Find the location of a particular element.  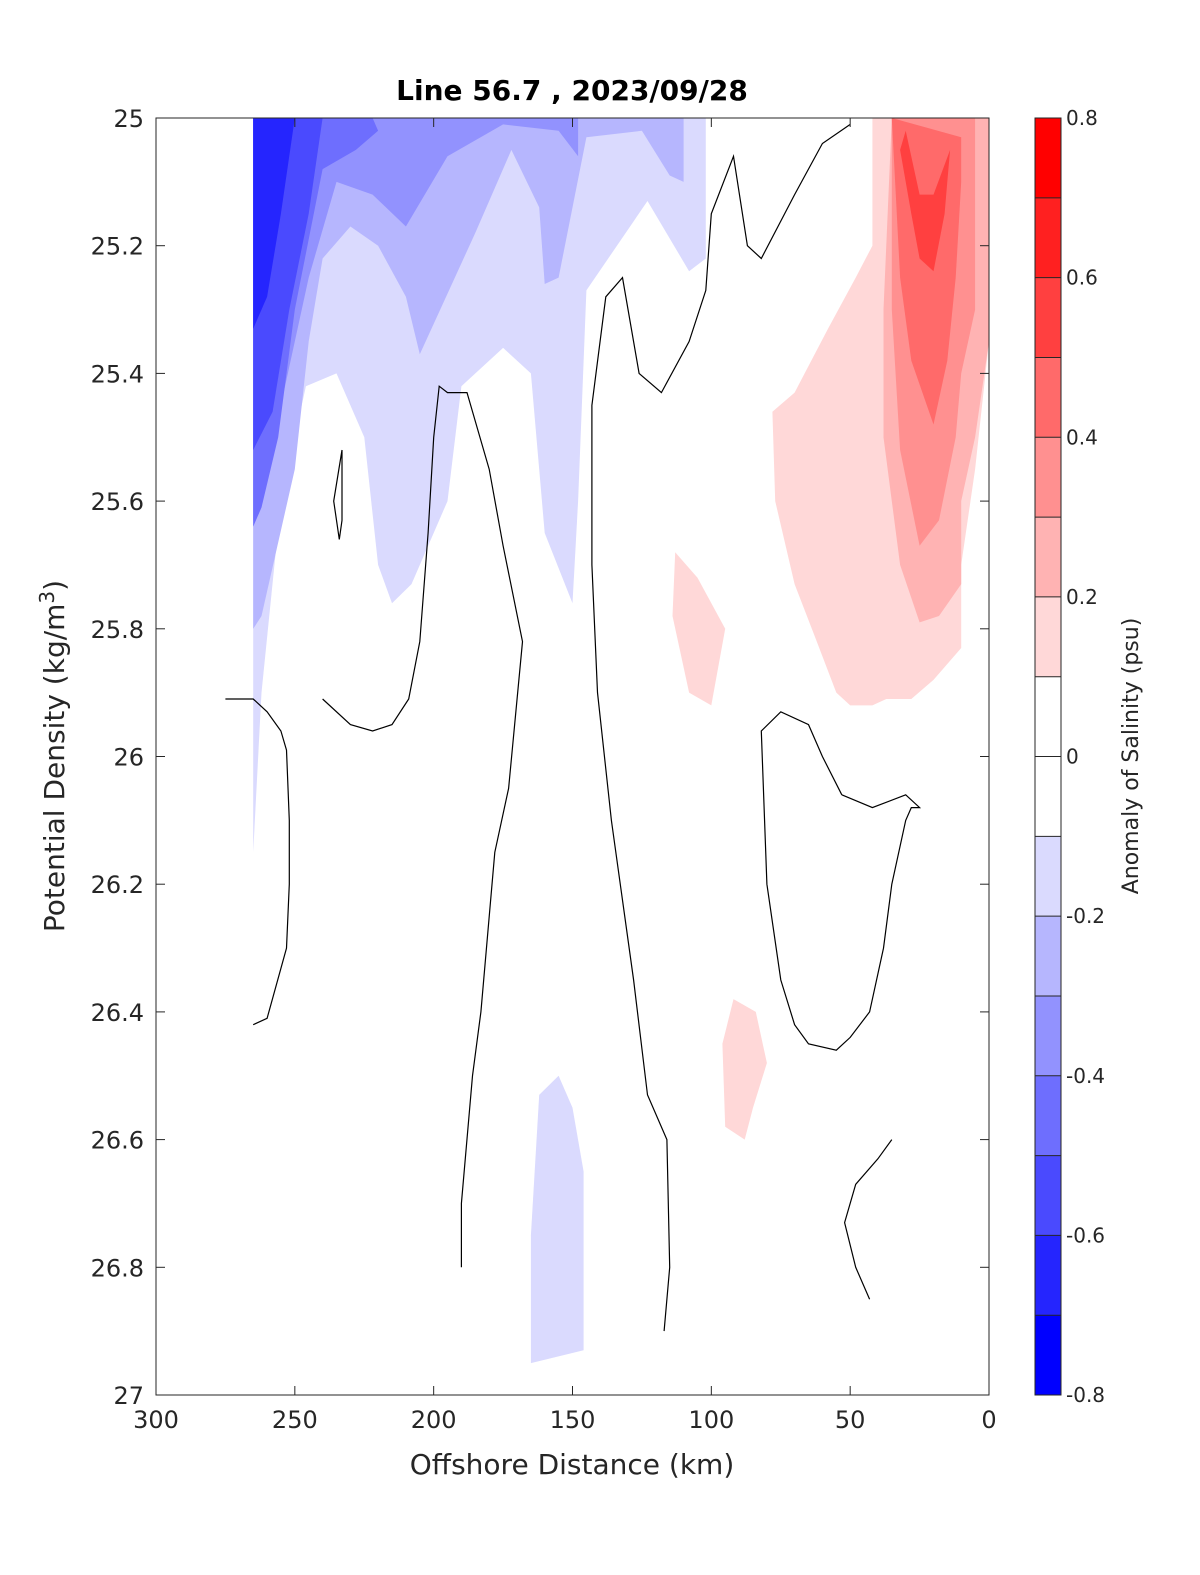

colorbar: 0.8 0.6 0.4 0.2 0 -0.2 -0.4 -0.6 -0.8 is located at coordinates (1069, 756).